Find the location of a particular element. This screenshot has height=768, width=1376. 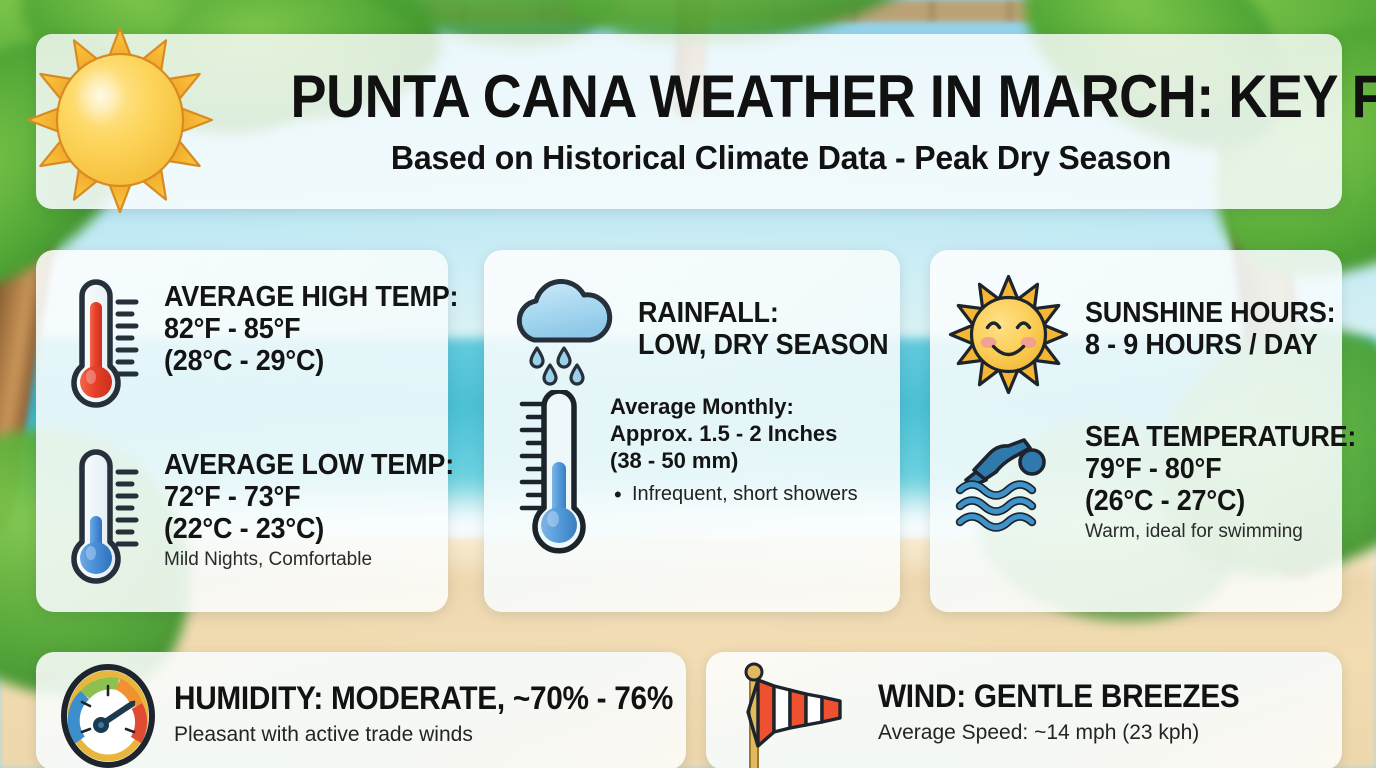

swimmer-icon-box is located at coordinates (1008, 480).